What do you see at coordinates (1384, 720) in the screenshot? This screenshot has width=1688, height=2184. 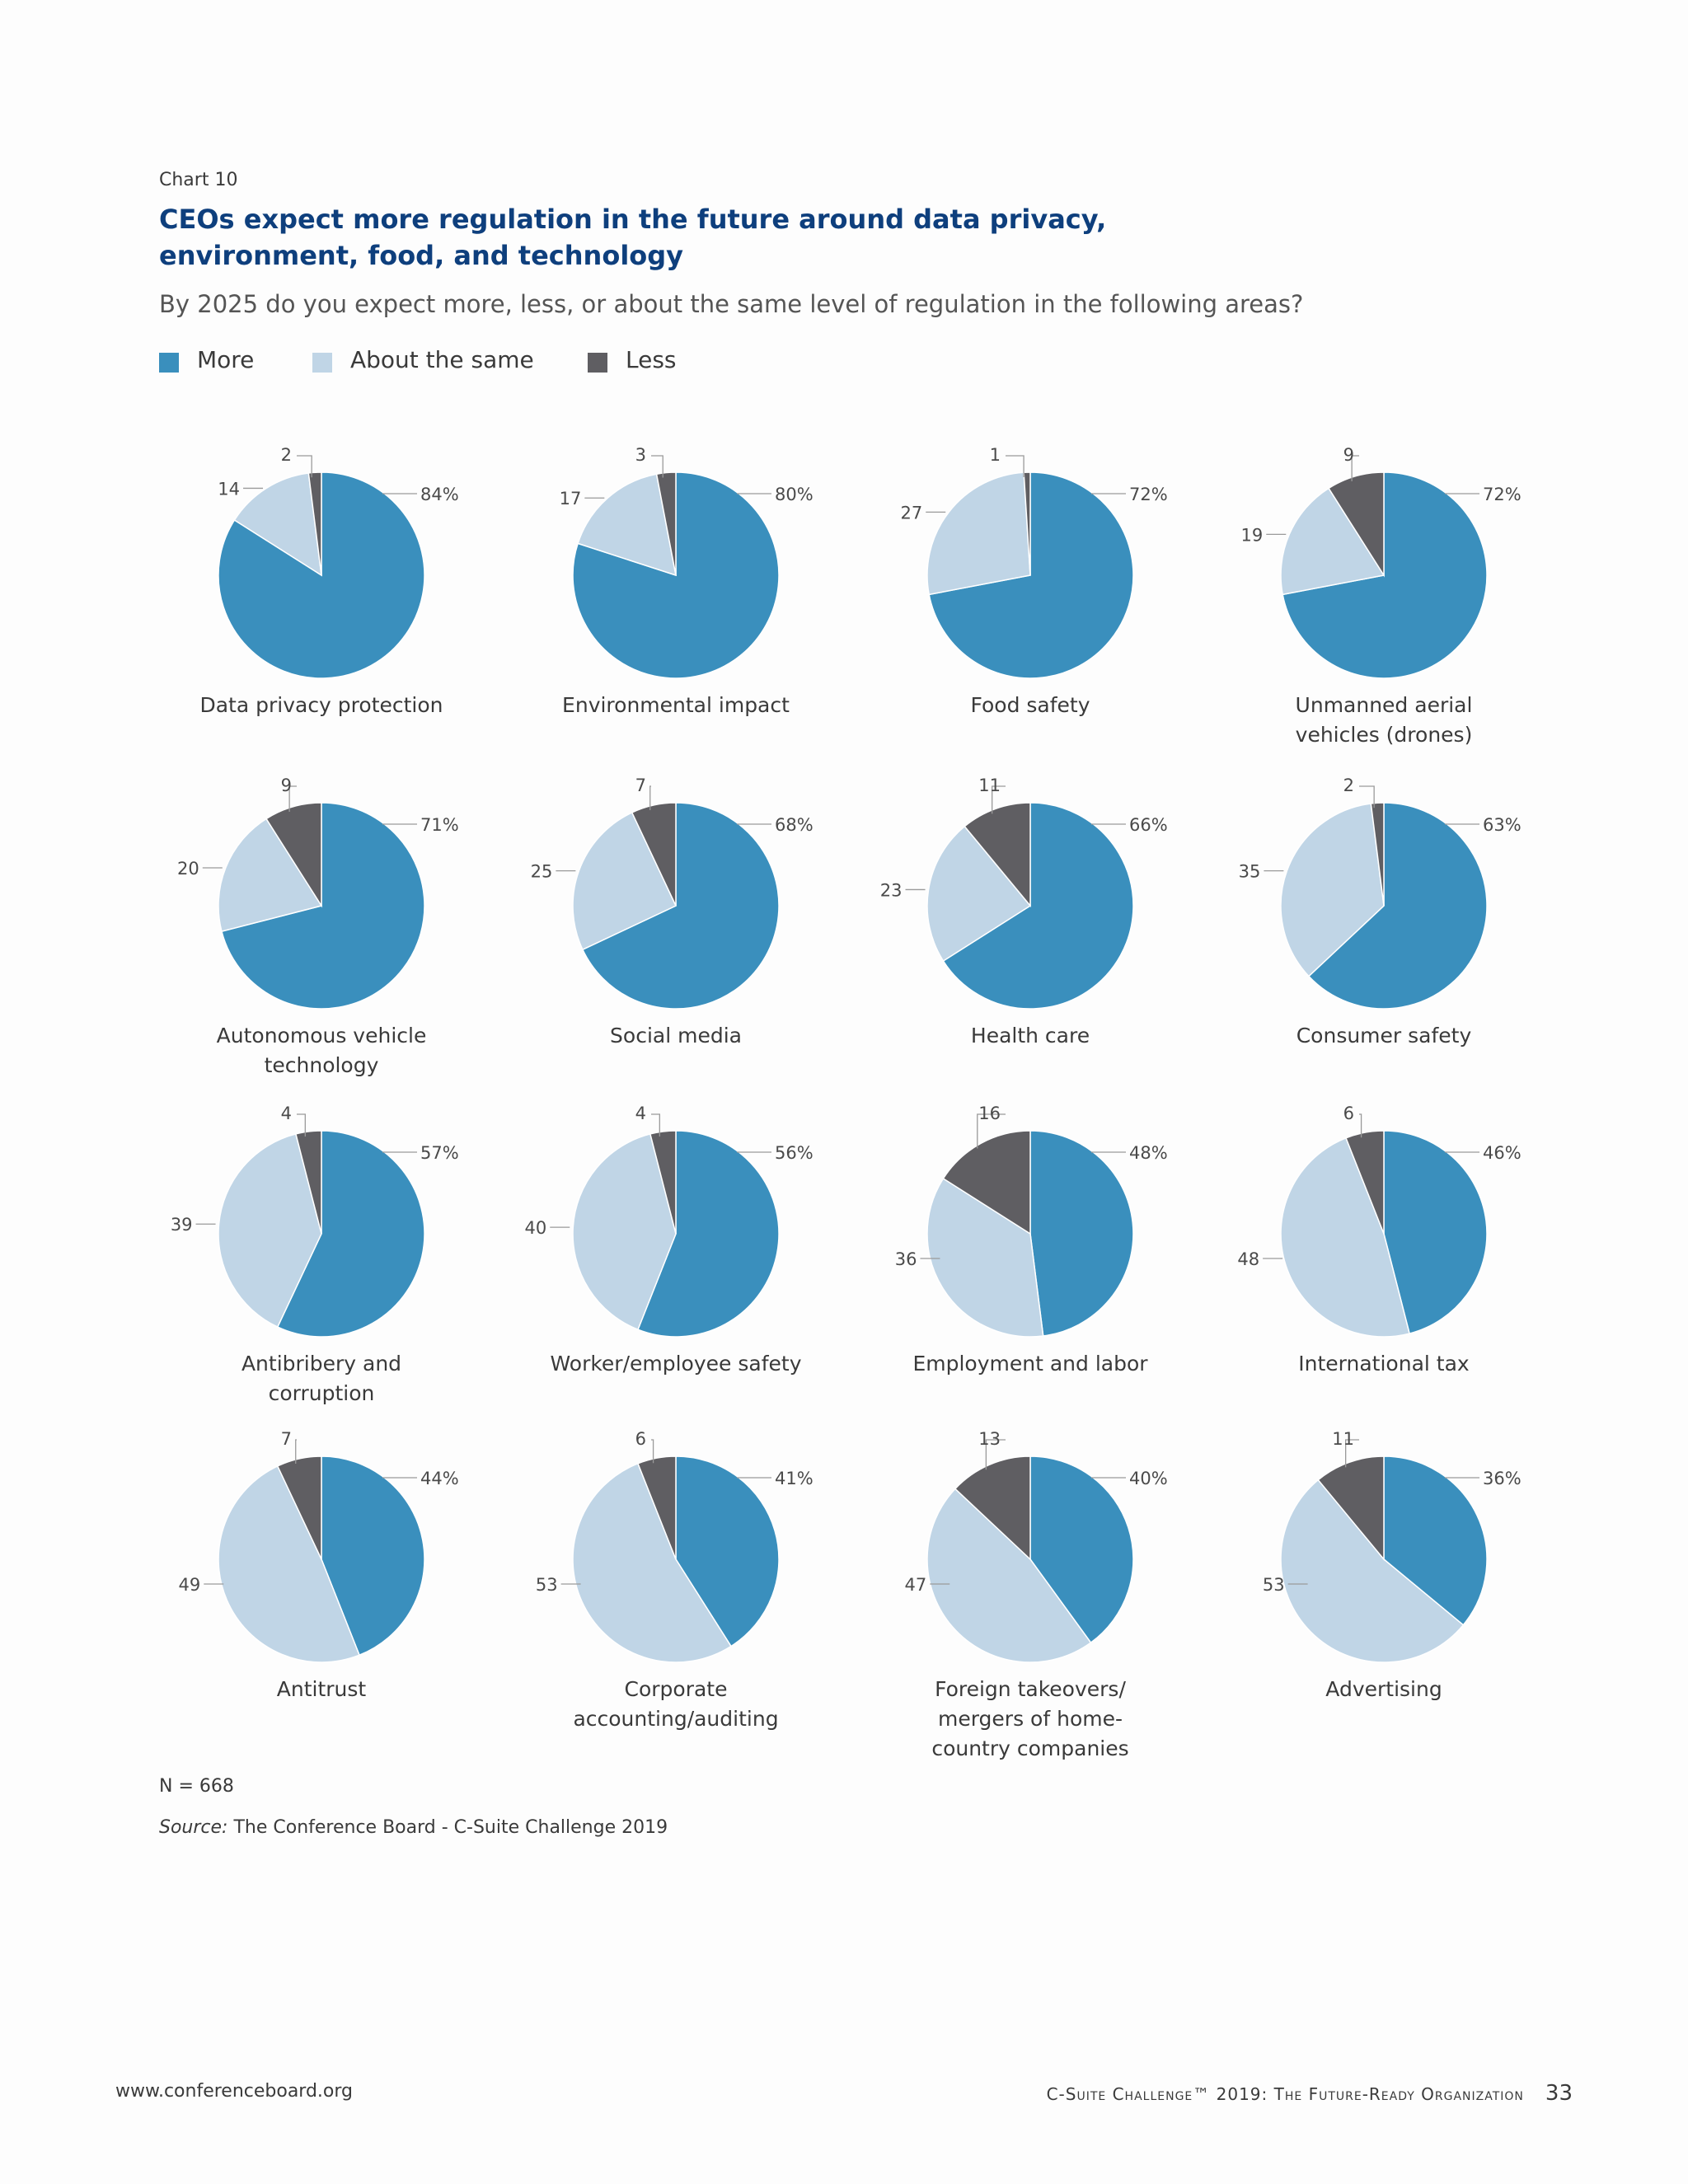 I see `pie-3-category-label: Unmanned aerial vehicles (drones)` at bounding box center [1384, 720].